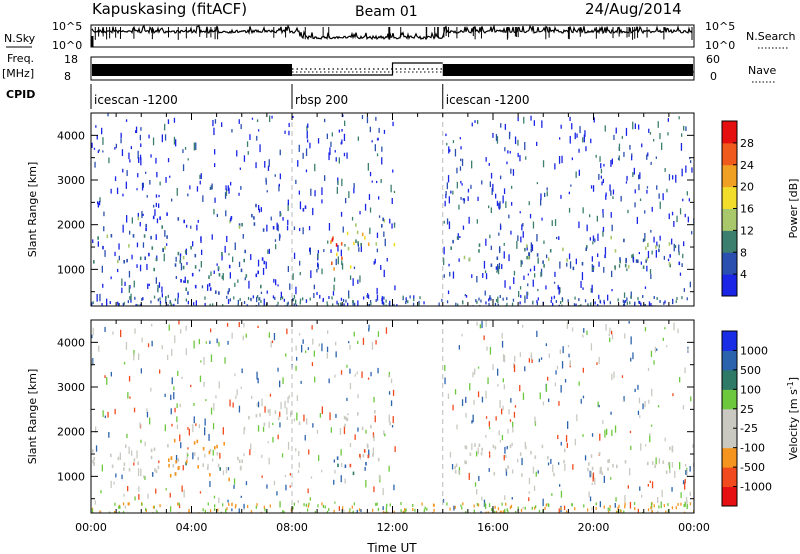 The height and width of the screenshot is (554, 800). What do you see at coordinates (67, 45) in the screenshot?
I see `nsky-tick-bottom: 10^0` at bounding box center [67, 45].